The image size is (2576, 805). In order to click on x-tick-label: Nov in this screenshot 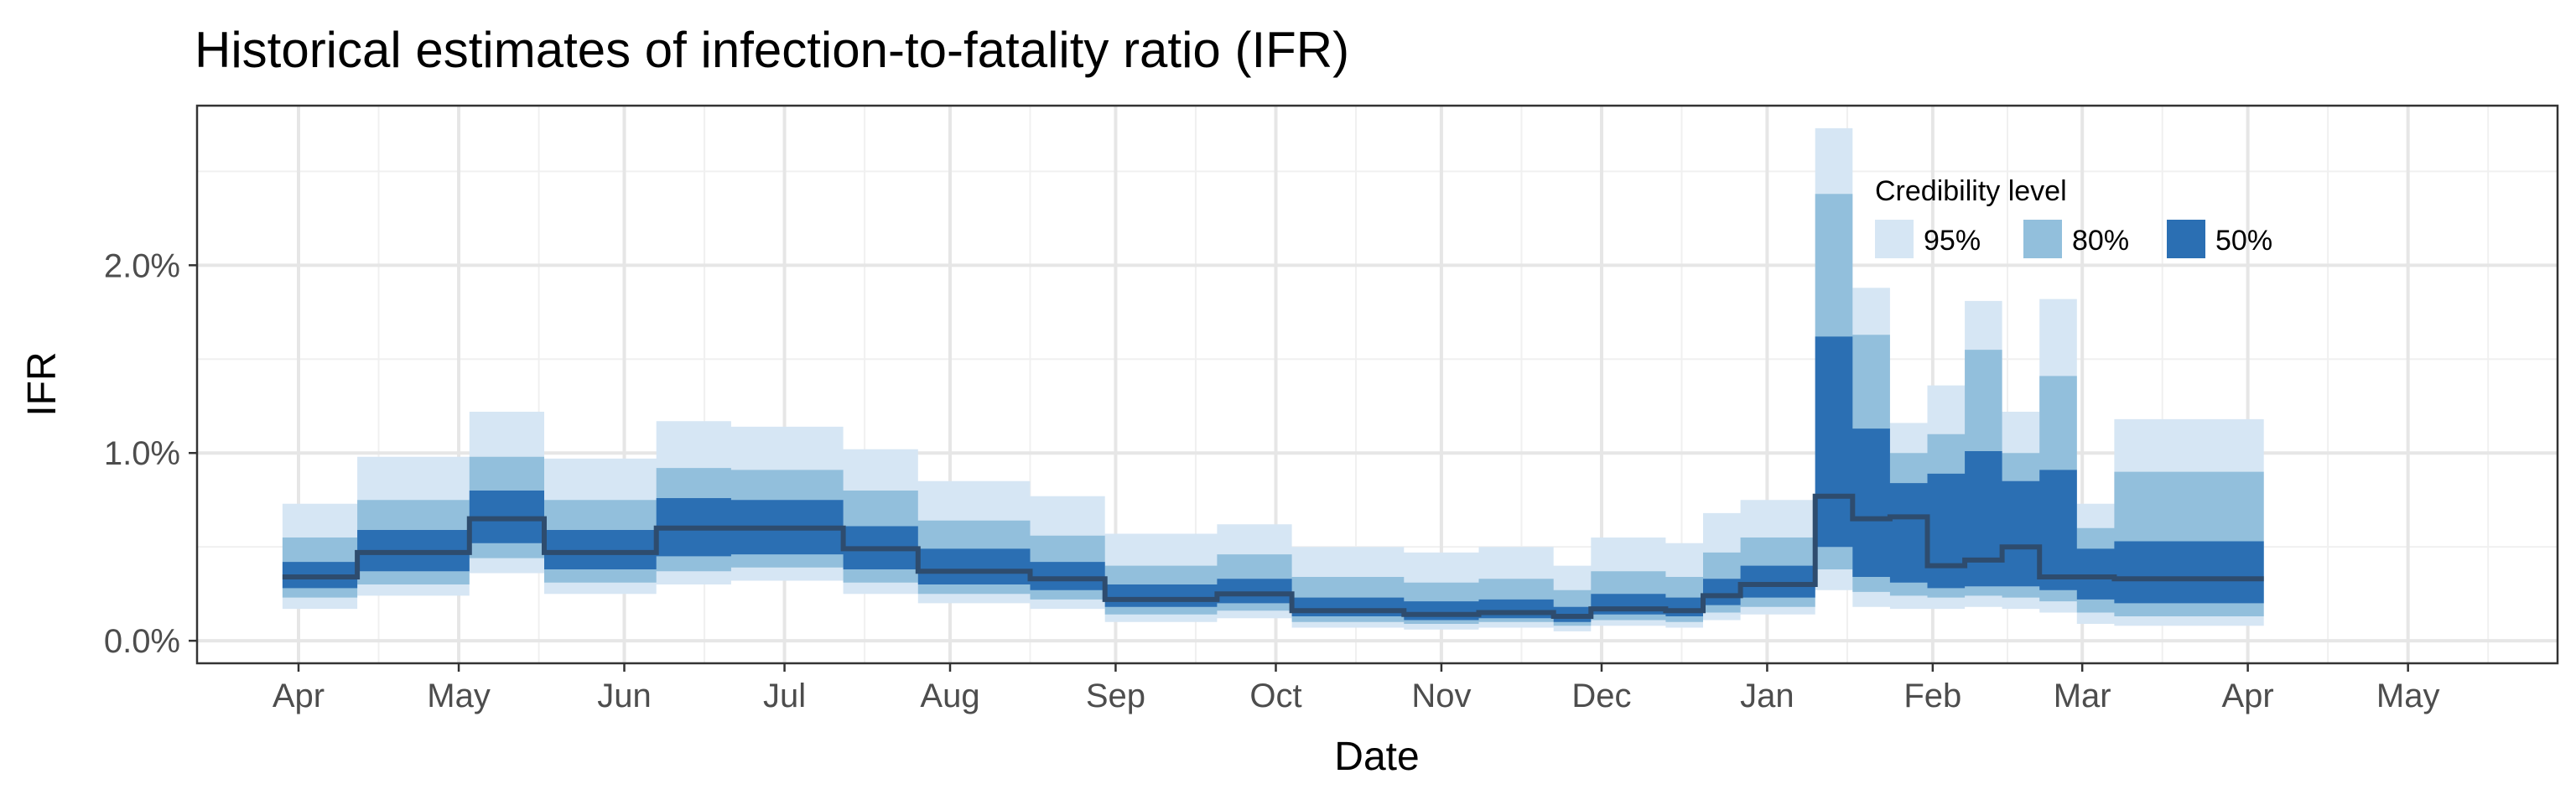, I will do `click(1441, 696)`.